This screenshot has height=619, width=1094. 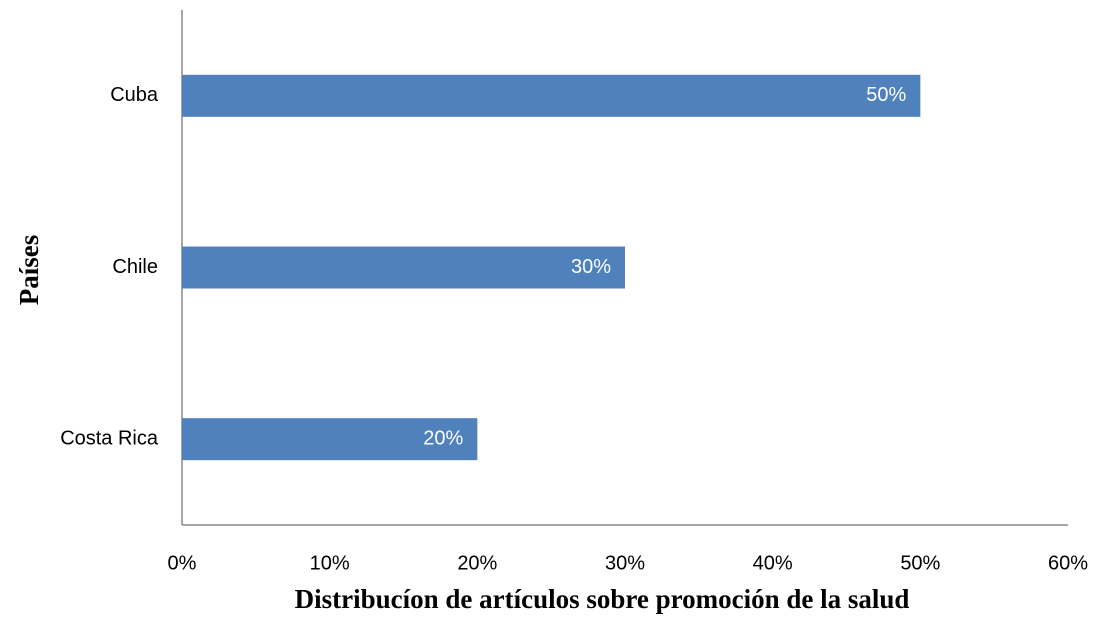 What do you see at coordinates (135, 267) in the screenshot?
I see `y-tick-label: Chile` at bounding box center [135, 267].